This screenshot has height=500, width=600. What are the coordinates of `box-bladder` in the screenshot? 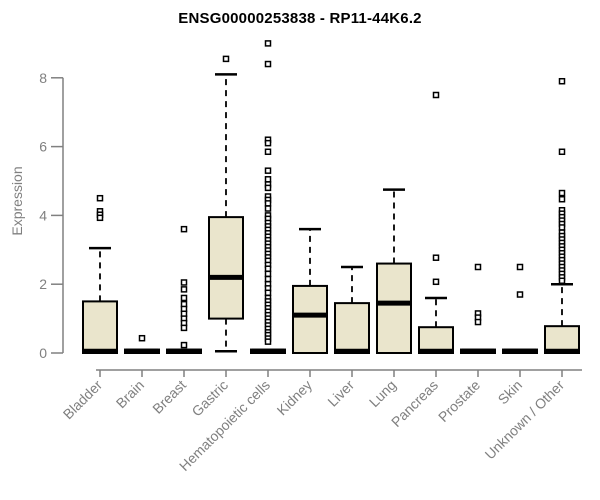 It's located at (100, 327).